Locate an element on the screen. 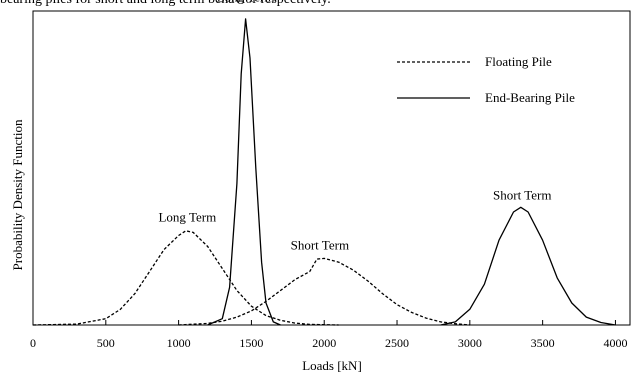 Image resolution: width=641 pixels, height=376 pixels. y-axis-label: Probability Density Function is located at coordinates (17, 194).